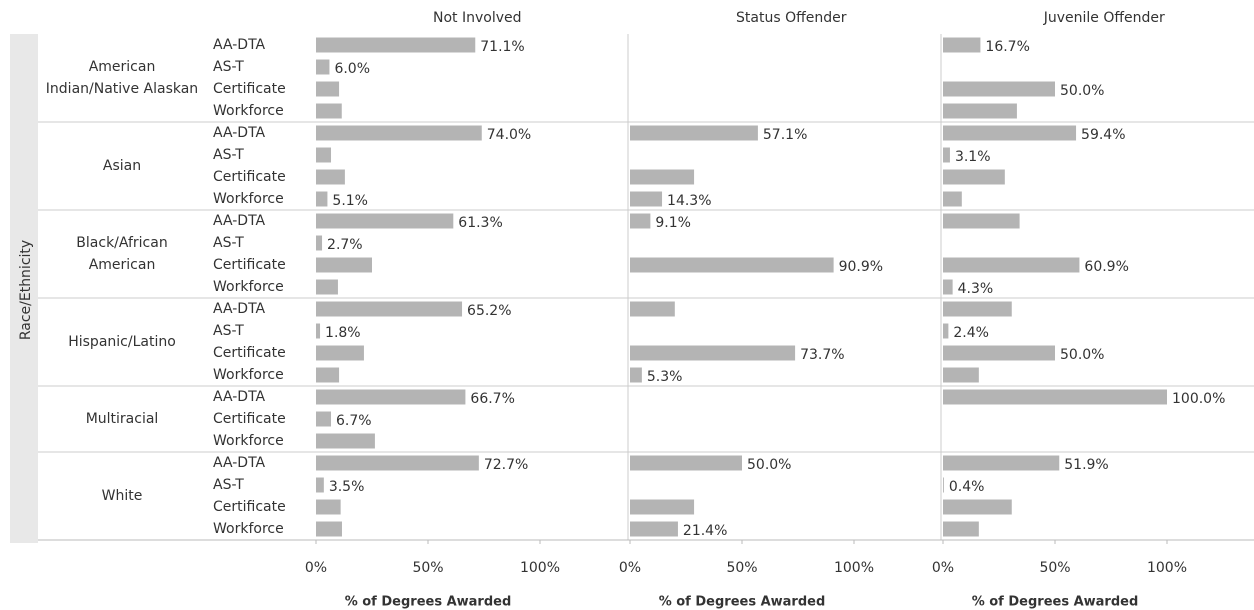  What do you see at coordinates (976, 289) in the screenshot?
I see `data-label: 4.3%` at bounding box center [976, 289].